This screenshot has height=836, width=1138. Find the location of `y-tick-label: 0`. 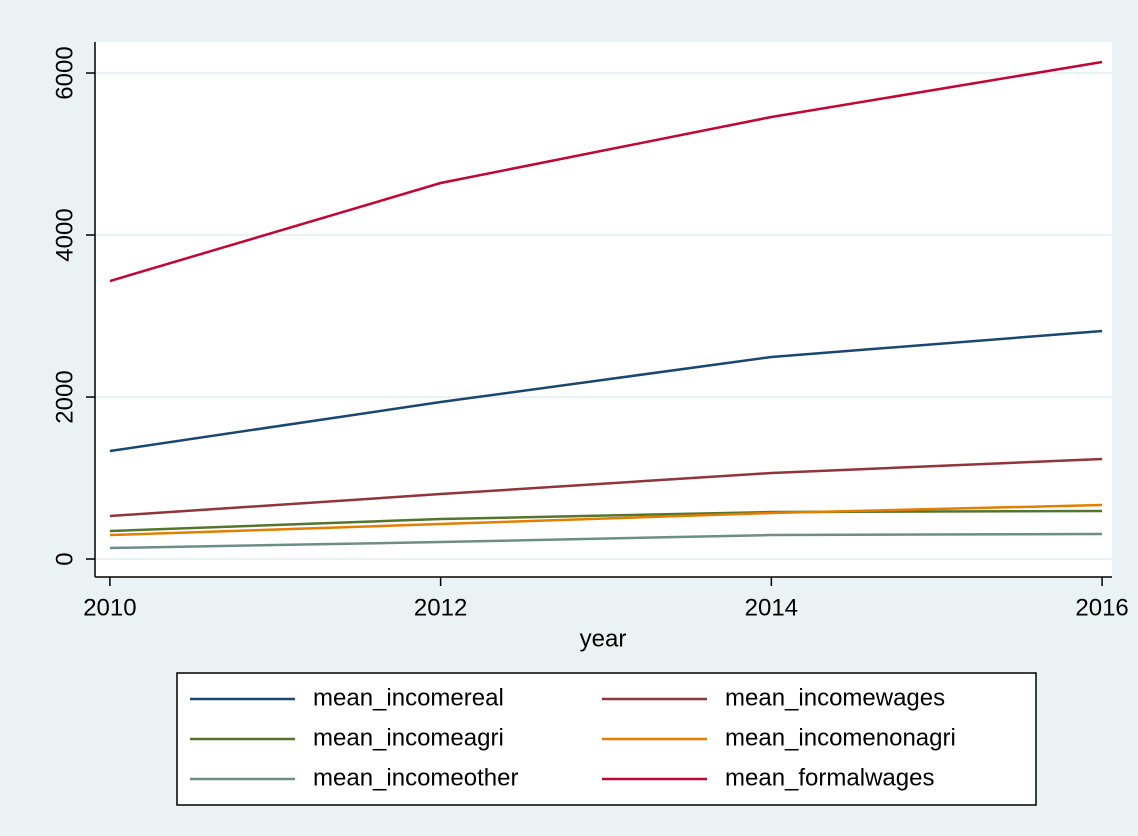

y-tick-label: 0 is located at coordinates (64, 558).